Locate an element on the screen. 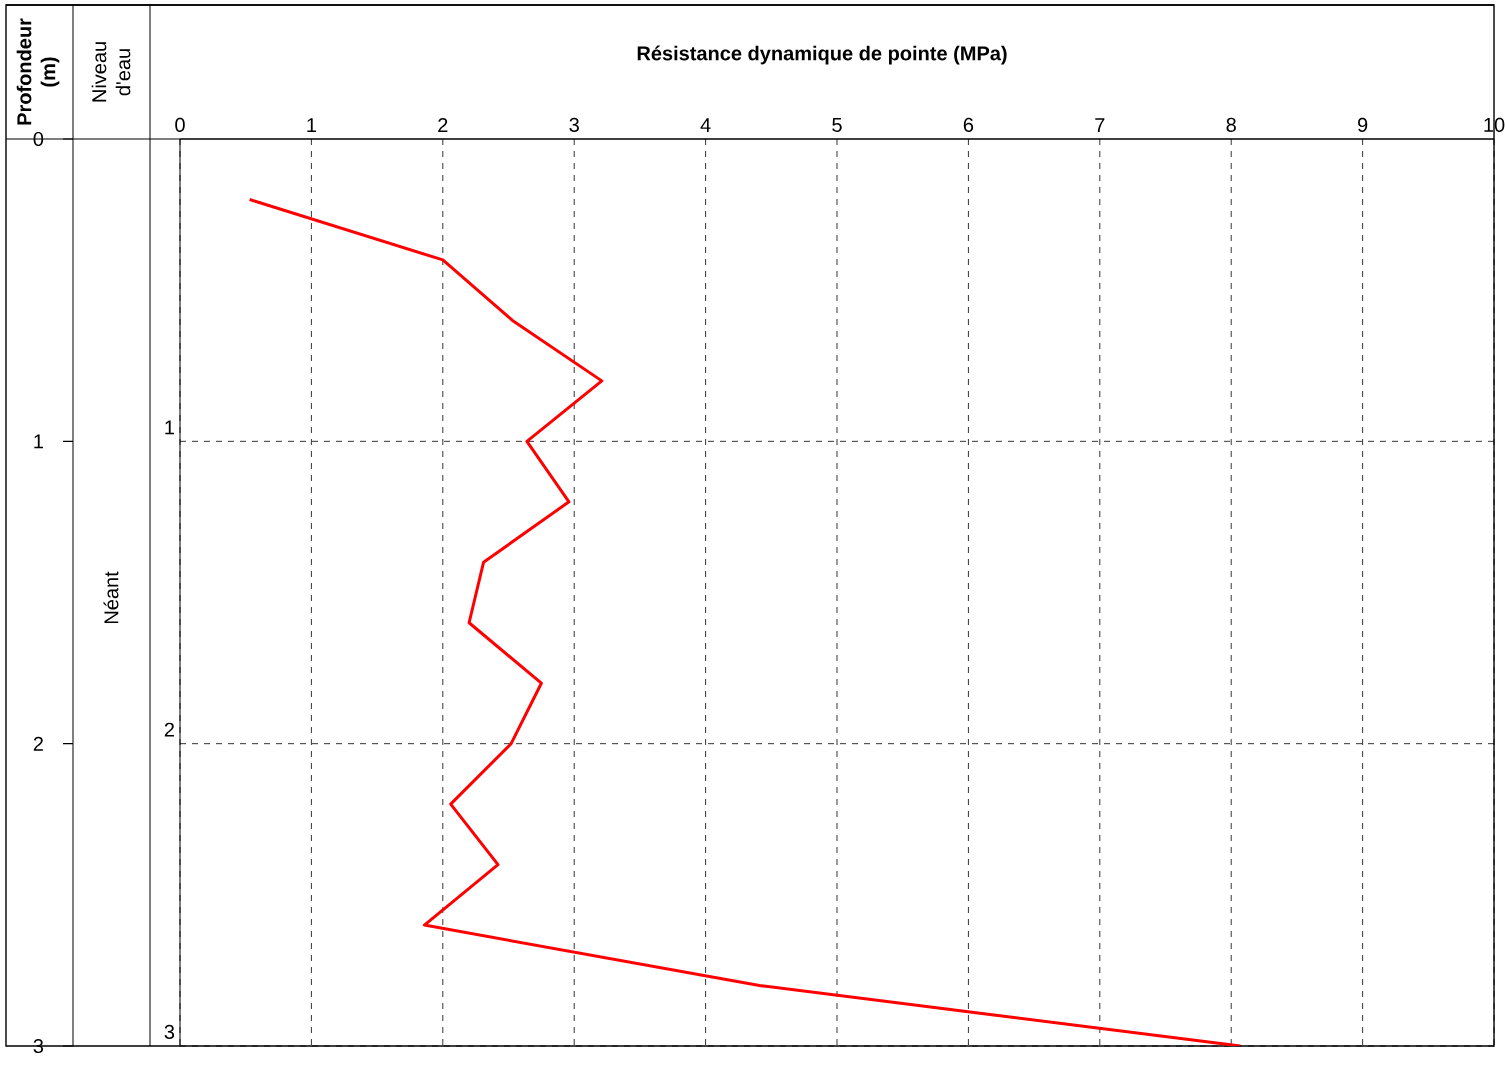  x-tick-label: 0 is located at coordinates (180, 124).